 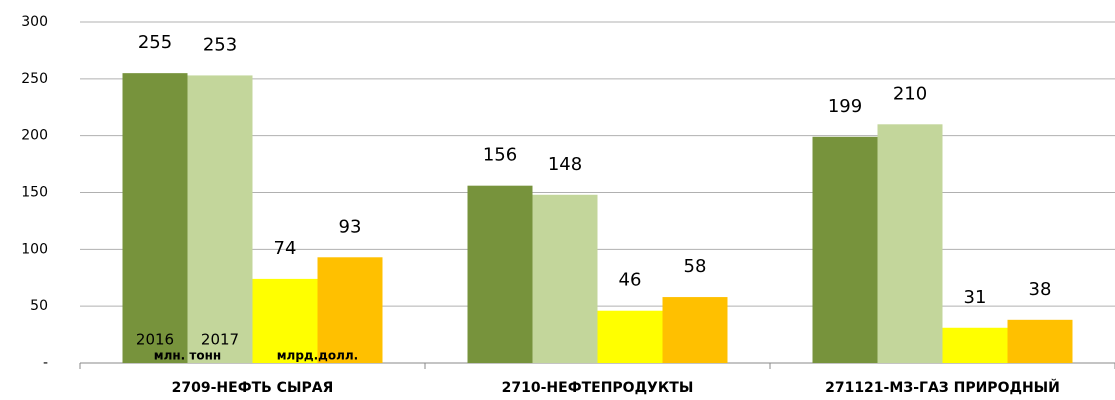 What do you see at coordinates (598, 388) in the screenshot?
I see `x-tick-label: 2710-НЕФТЕПРОДУКТЫ` at bounding box center [598, 388].